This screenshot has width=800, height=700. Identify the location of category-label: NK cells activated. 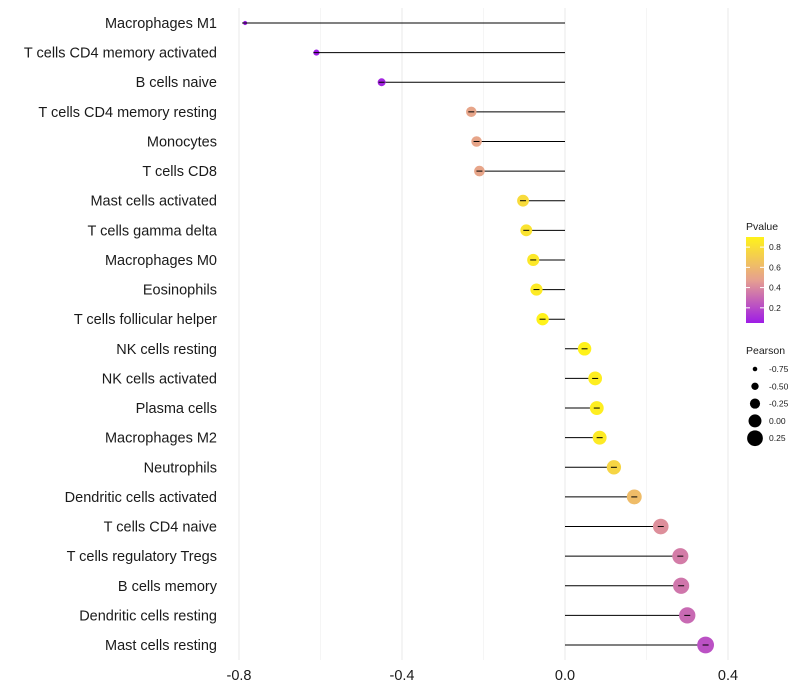
(159, 379).